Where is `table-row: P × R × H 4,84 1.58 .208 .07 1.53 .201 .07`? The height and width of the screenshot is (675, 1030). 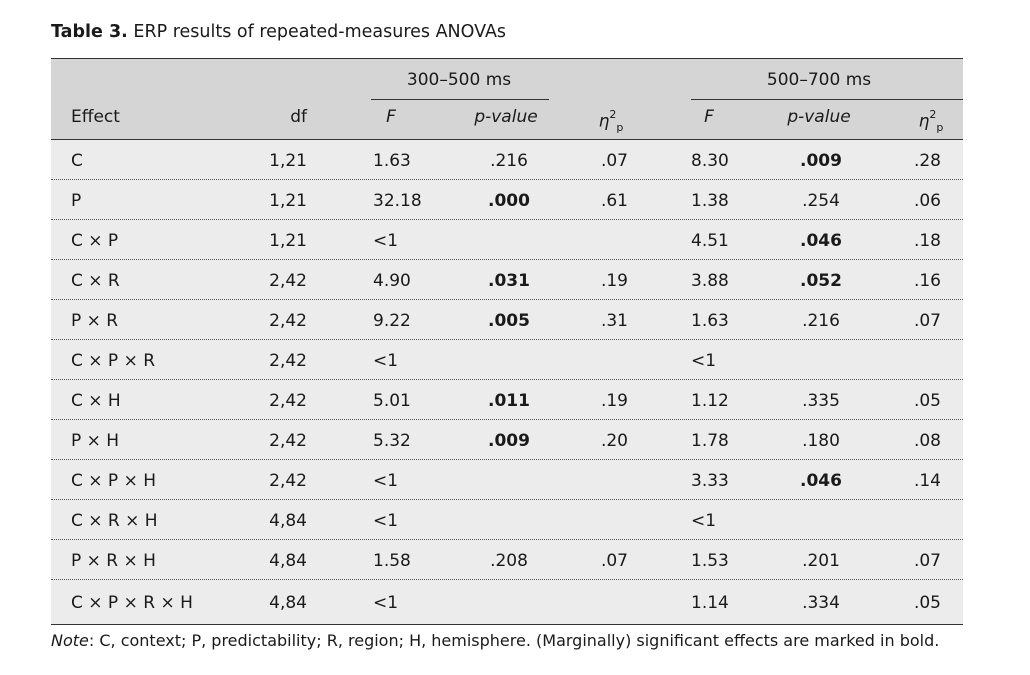
table-row: P × R × H 4,84 1.58 .208 .07 1.53 .201 .07 is located at coordinates (507, 559).